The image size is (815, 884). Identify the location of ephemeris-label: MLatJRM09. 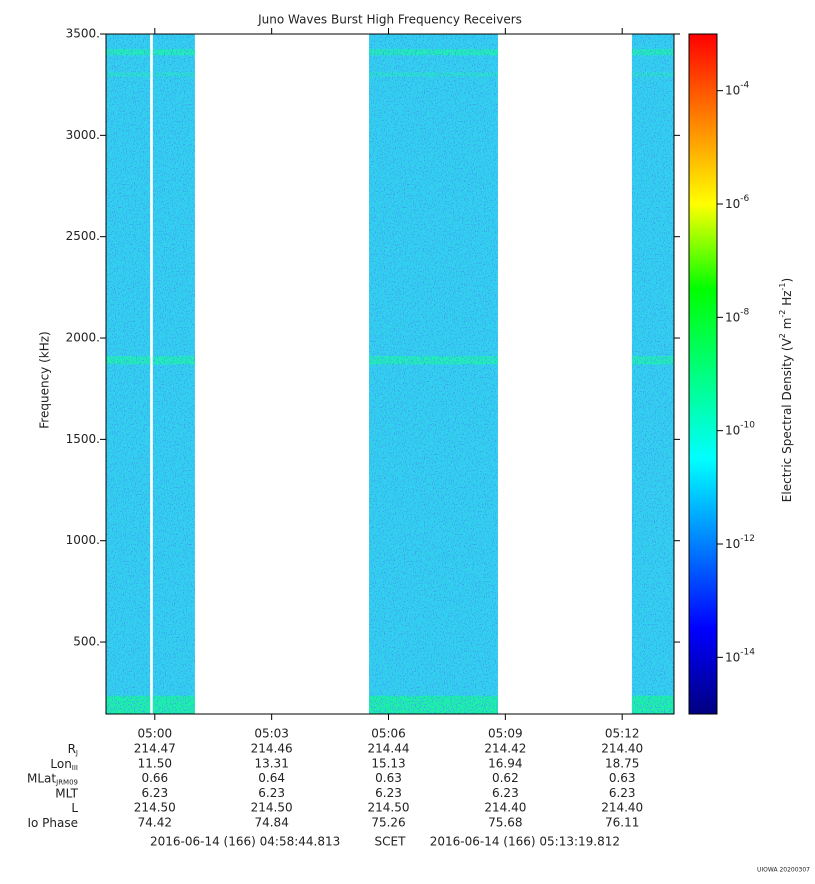
(52, 779).